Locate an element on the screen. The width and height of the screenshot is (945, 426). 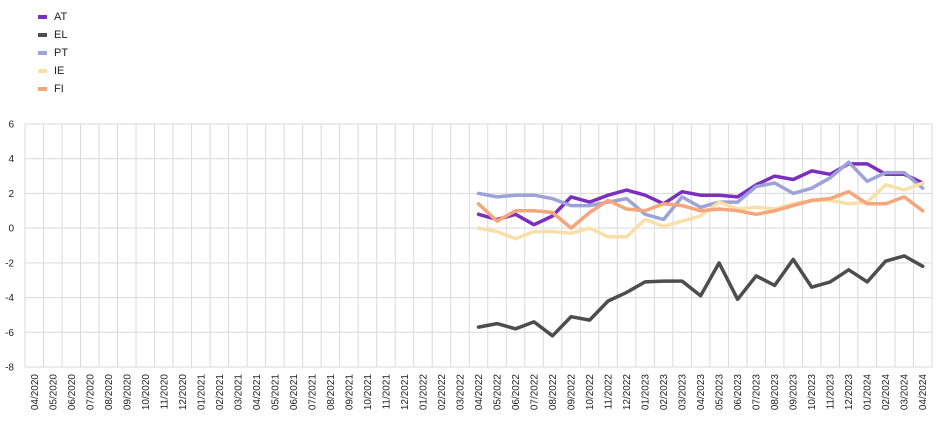
legend-label-ie: IE is located at coordinates (59, 71).